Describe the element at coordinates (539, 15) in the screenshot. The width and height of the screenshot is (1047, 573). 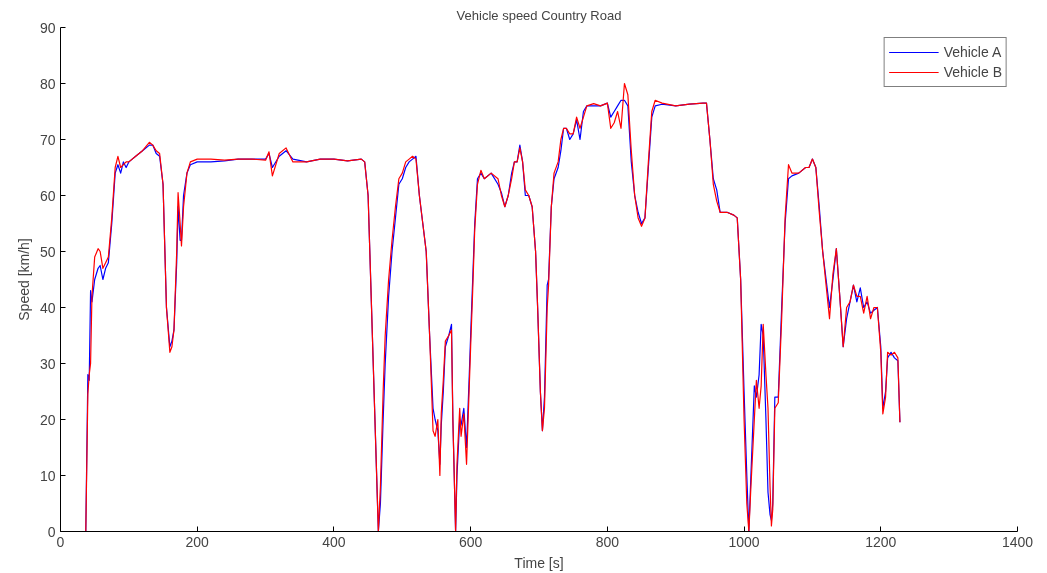
I see `chart-title: Vehicle speed Country Road` at that location.